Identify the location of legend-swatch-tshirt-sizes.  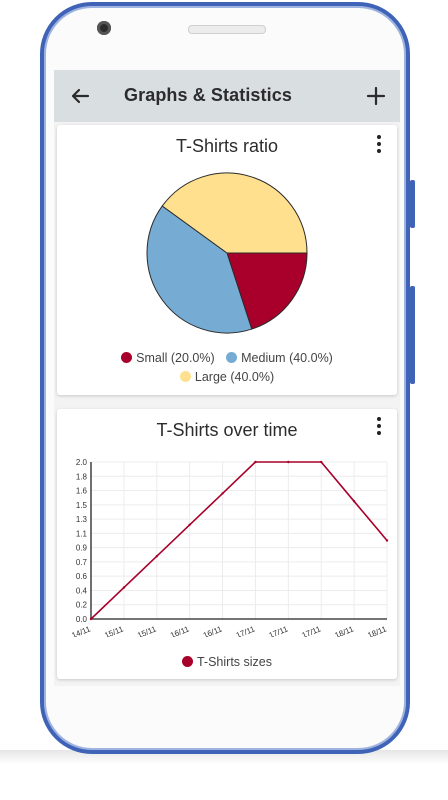
(187, 661).